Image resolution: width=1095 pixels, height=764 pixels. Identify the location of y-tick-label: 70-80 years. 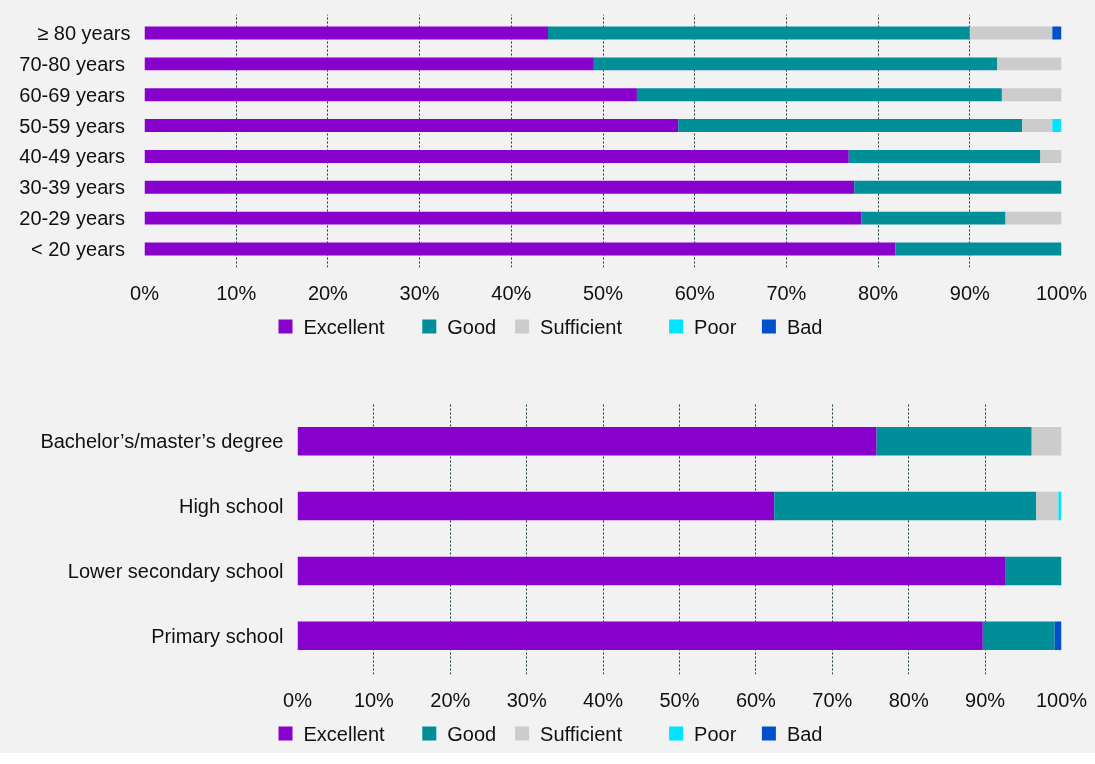
(72, 63).